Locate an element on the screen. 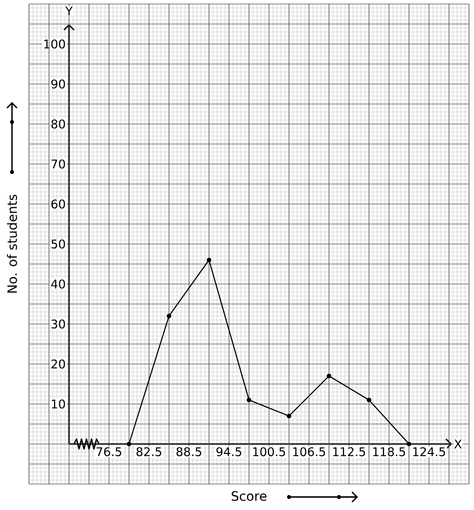 The width and height of the screenshot is (474, 510). y-tick-label: 90 is located at coordinates (58, 84).